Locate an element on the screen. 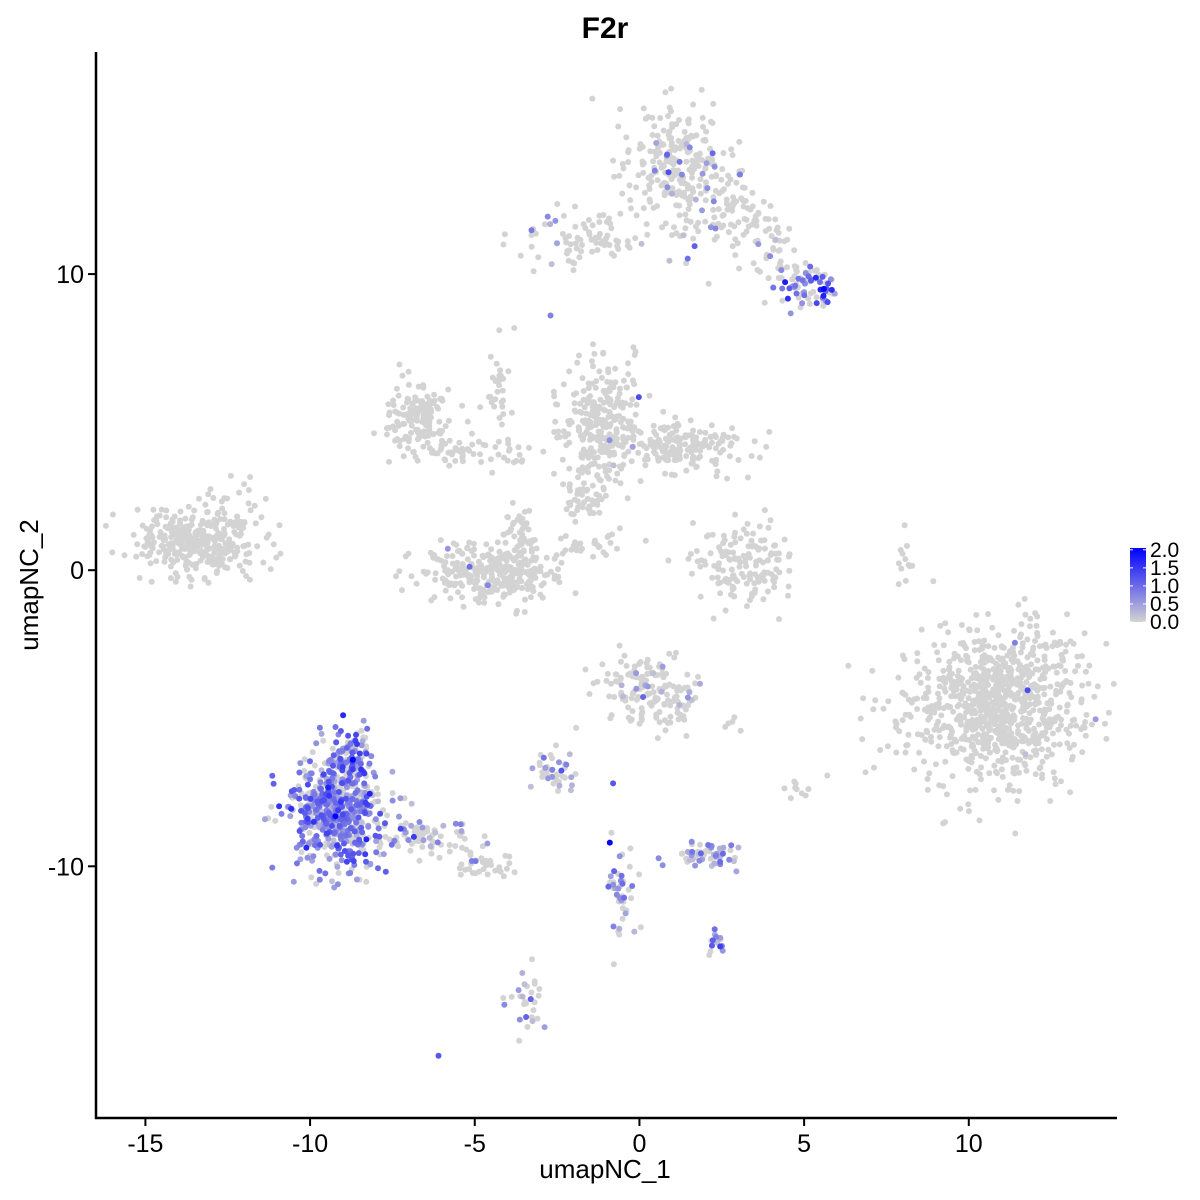 This screenshot has width=1200, height=1200. x-tick-label: -5 is located at coordinates (475, 1144).